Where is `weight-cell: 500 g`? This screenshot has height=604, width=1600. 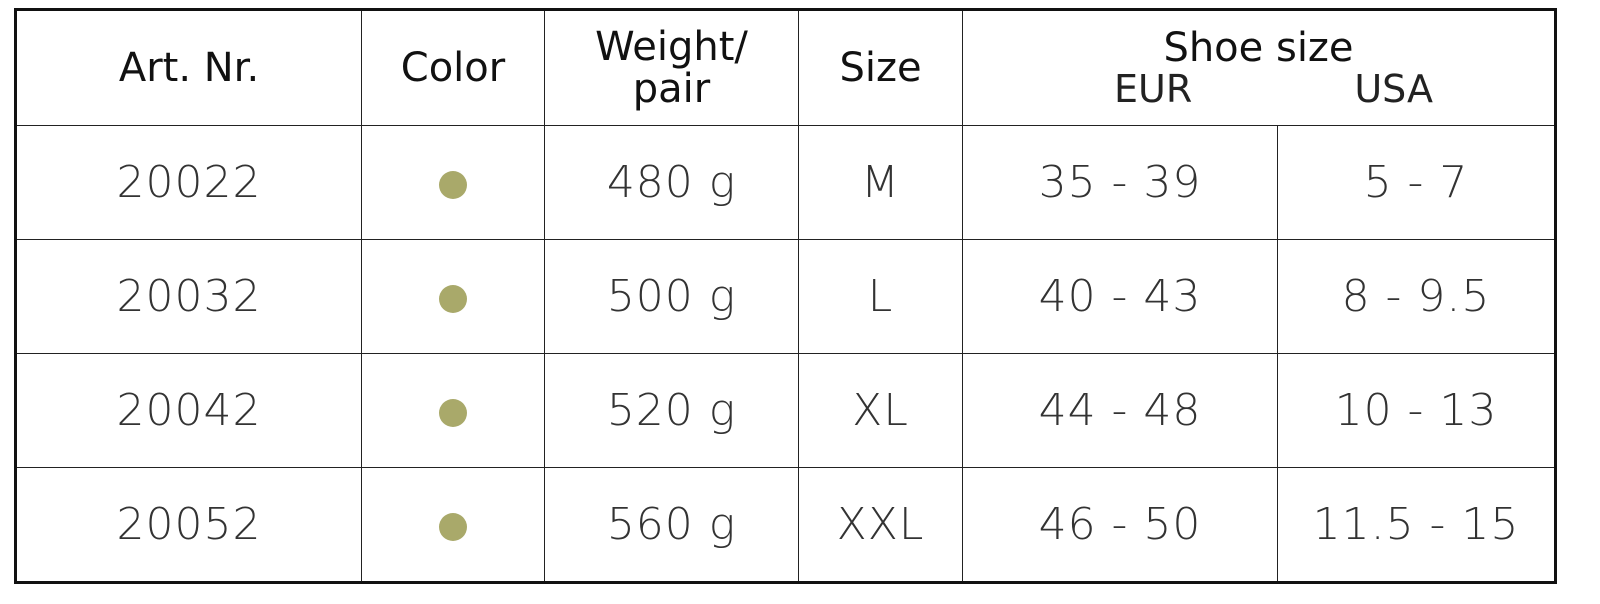 weight-cell: 500 g is located at coordinates (671, 296).